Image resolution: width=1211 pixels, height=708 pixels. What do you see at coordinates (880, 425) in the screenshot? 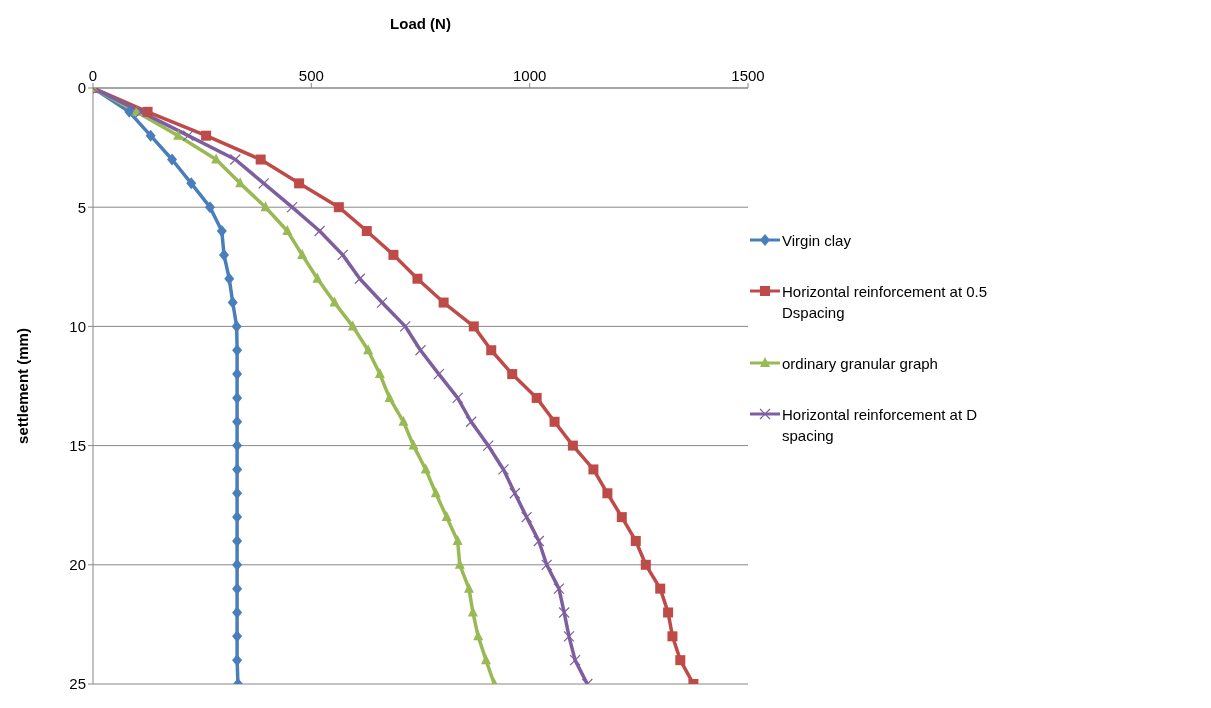
I see `legend-label: Horizontal reinforcement at D spacing` at bounding box center [880, 425].